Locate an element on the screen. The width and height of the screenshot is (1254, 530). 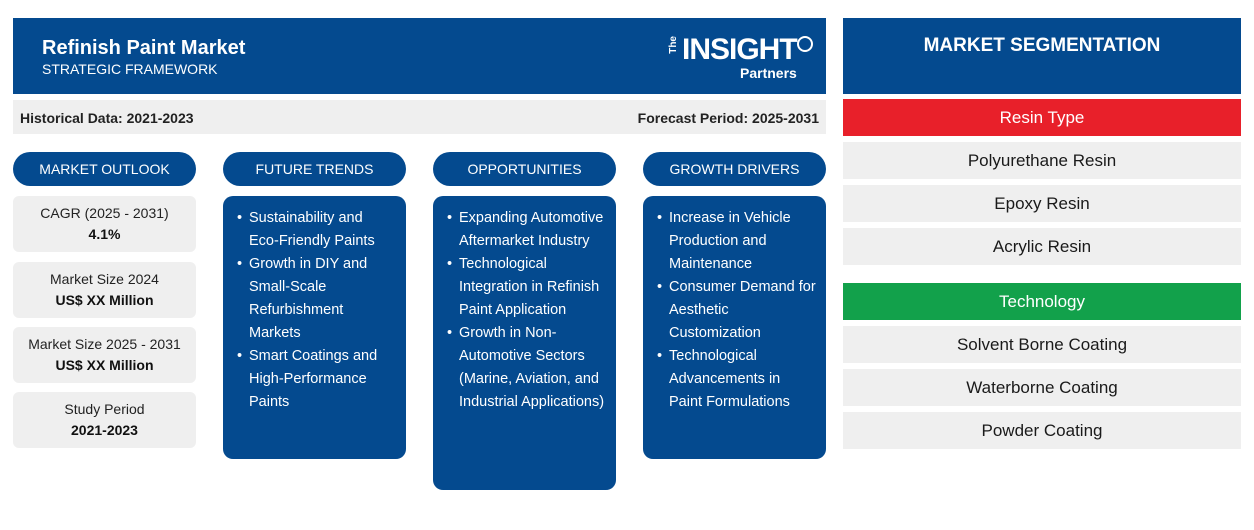
logo-the-text: The is located at coordinates (673, 45).